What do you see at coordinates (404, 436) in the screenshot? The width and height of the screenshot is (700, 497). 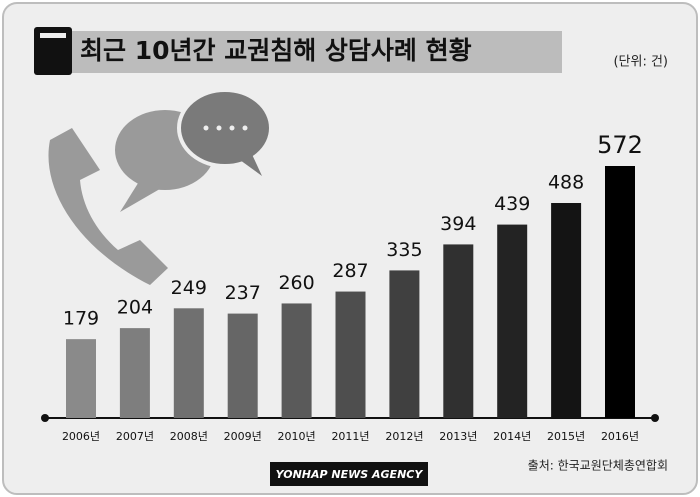 I see `x-tick-label: 2012년` at bounding box center [404, 436].